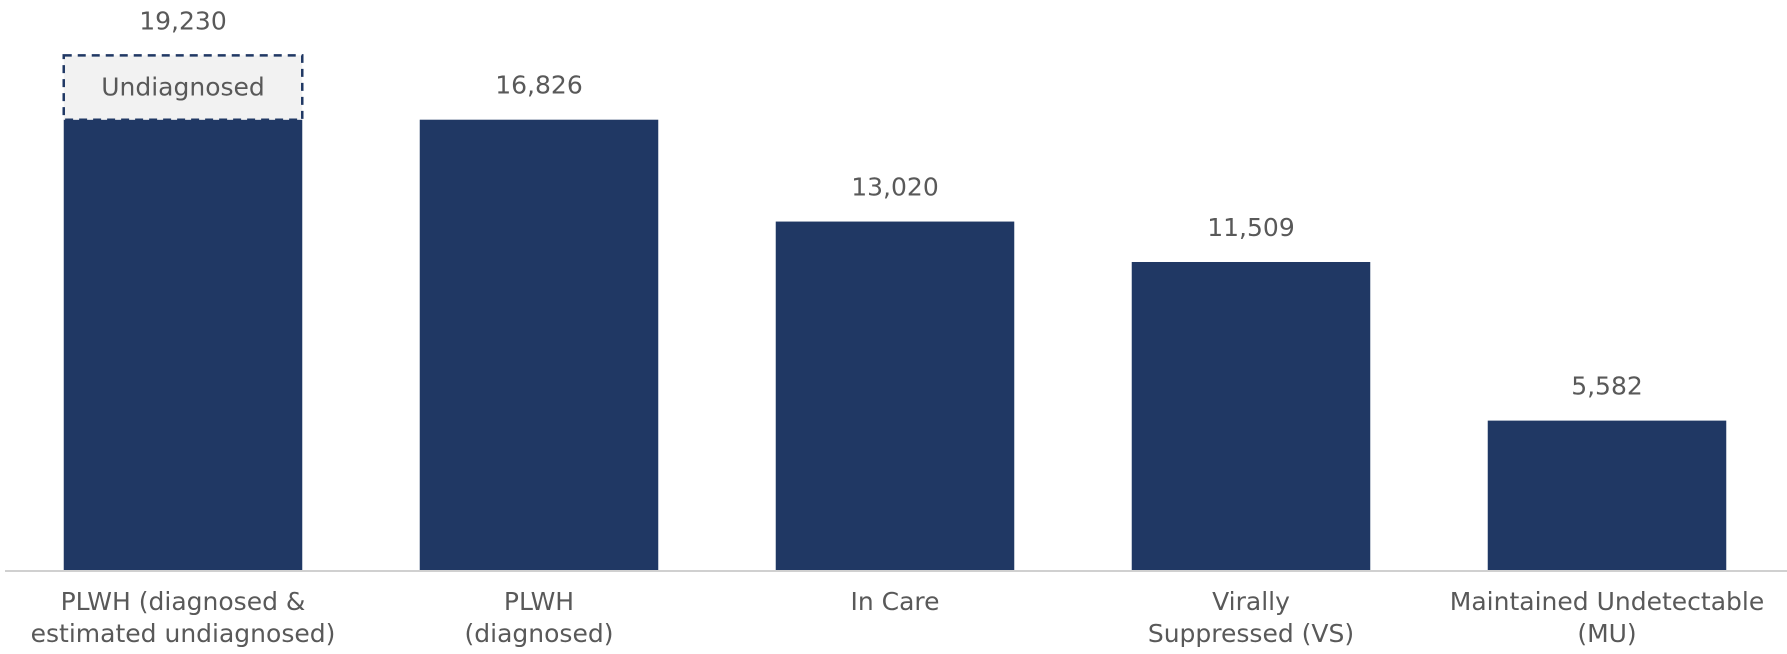 The image size is (1787, 654). Describe the element at coordinates (538, 85) in the screenshot. I see `data-label: 16,826` at that location.